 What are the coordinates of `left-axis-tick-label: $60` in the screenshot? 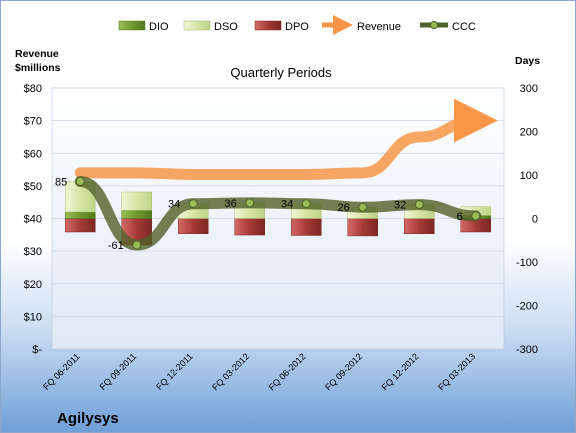 It's located at (33, 154).